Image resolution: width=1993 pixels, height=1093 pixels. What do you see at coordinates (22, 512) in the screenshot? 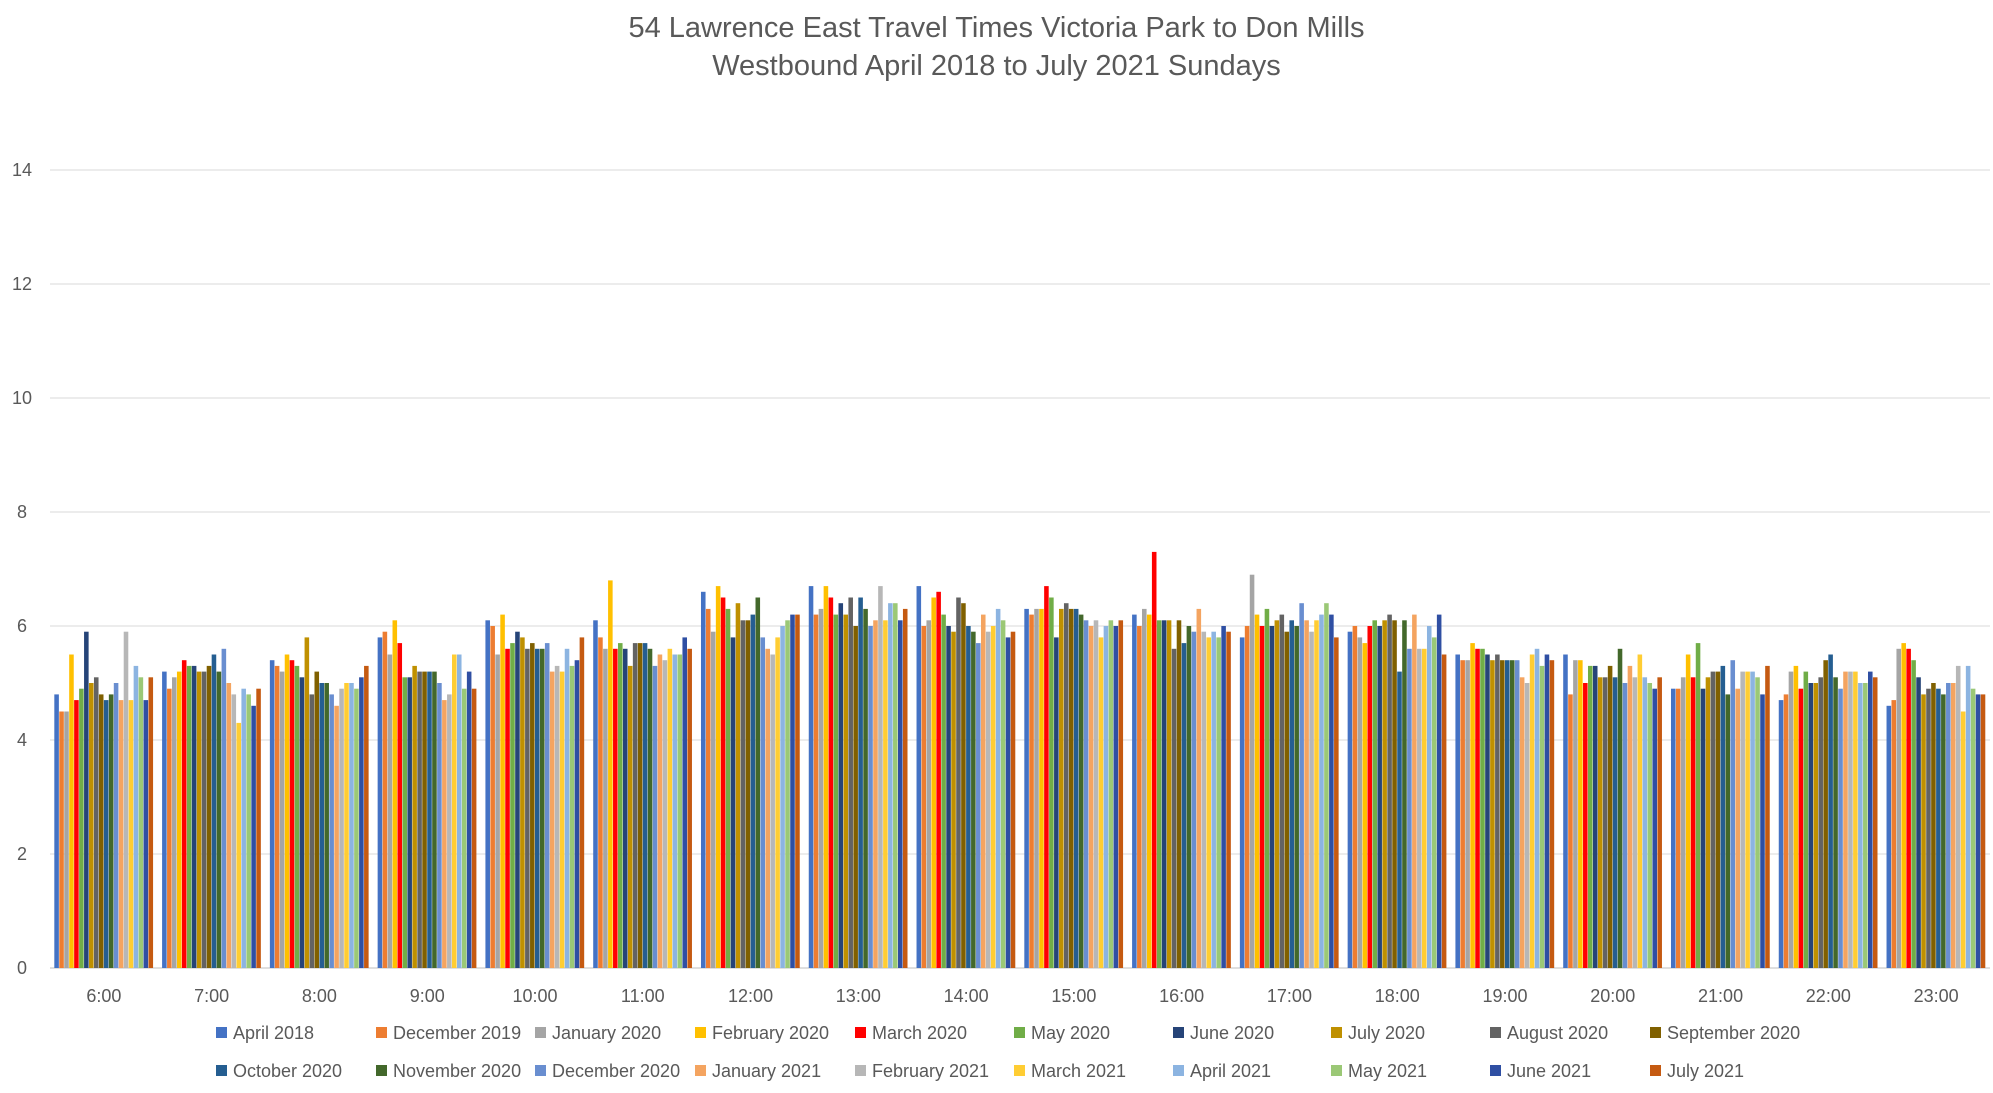
I see `y-tick-label: 8` at bounding box center [22, 512].